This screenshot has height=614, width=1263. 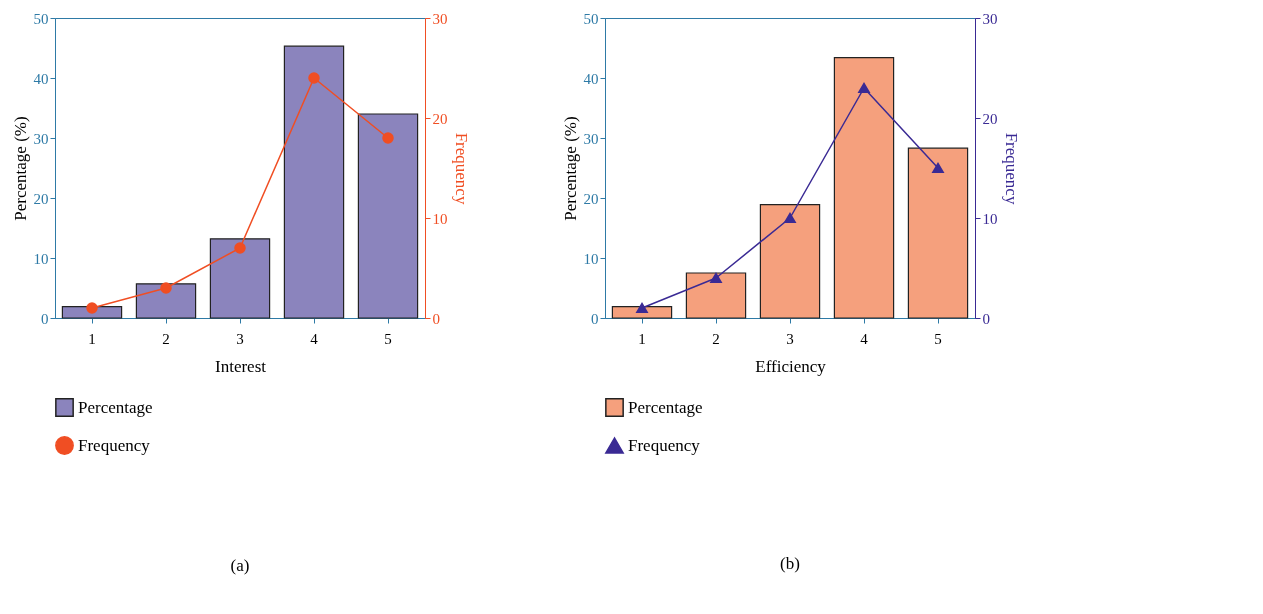 I want to click on text: (b), so click(x=790, y=563).